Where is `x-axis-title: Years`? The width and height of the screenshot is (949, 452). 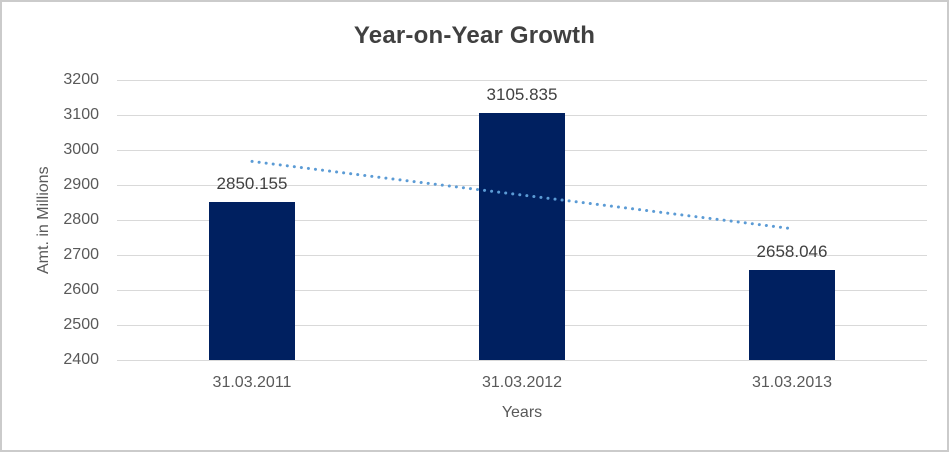 x-axis-title: Years is located at coordinates (522, 412).